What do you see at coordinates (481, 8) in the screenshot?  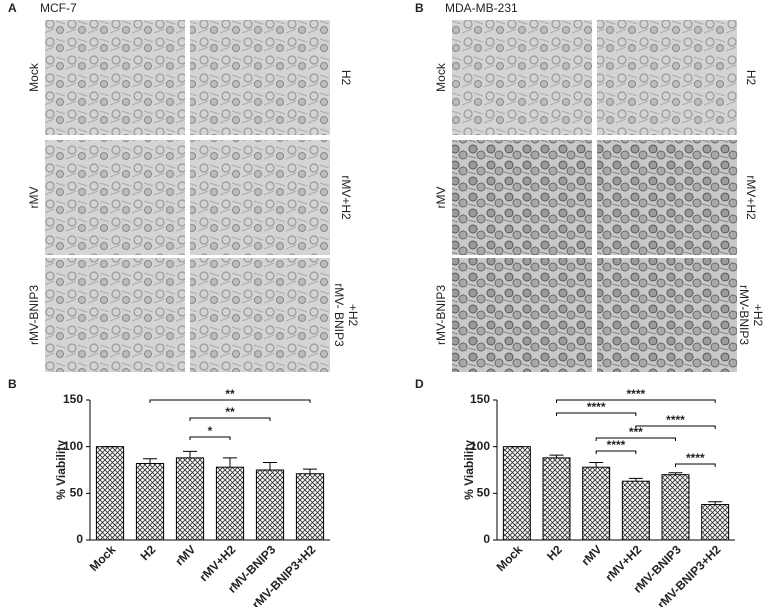 I see `panel-title: MDA-MB-231` at bounding box center [481, 8].